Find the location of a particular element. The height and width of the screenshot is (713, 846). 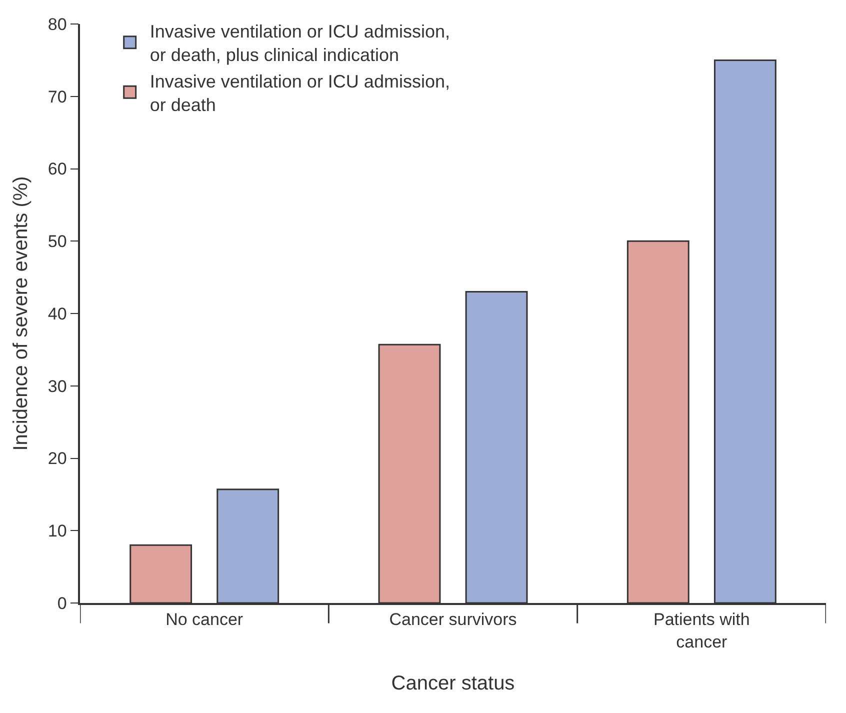

x-axis-title: Cancer status is located at coordinates (453, 683).